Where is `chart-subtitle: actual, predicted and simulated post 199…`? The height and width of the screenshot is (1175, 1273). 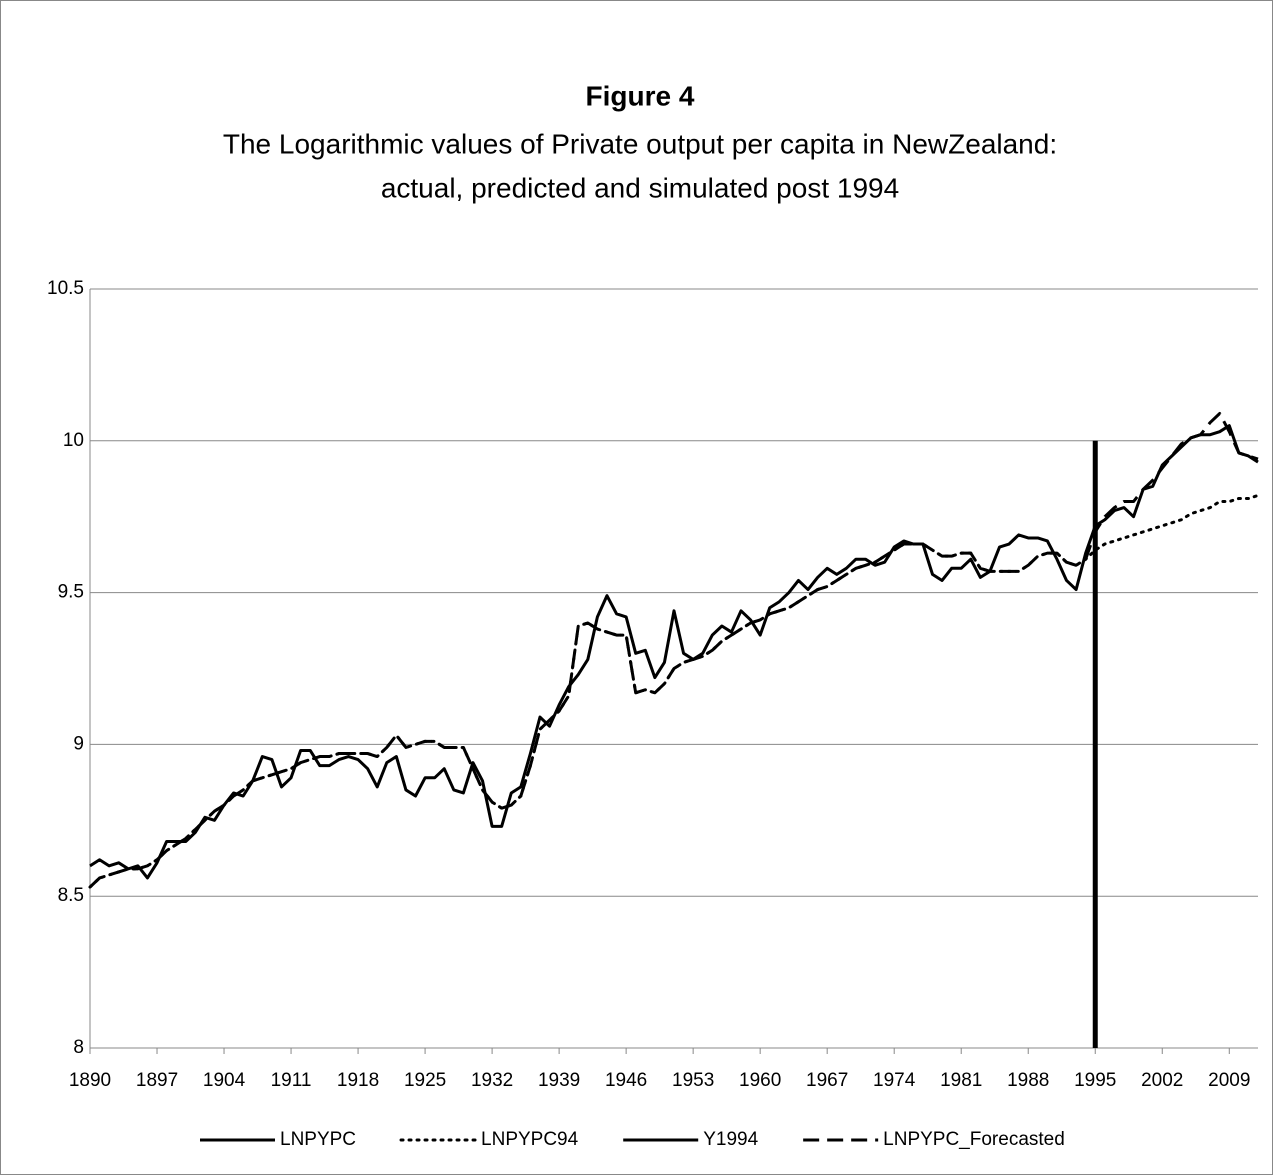 chart-subtitle: actual, predicted and simulated post 199… is located at coordinates (640, 187).